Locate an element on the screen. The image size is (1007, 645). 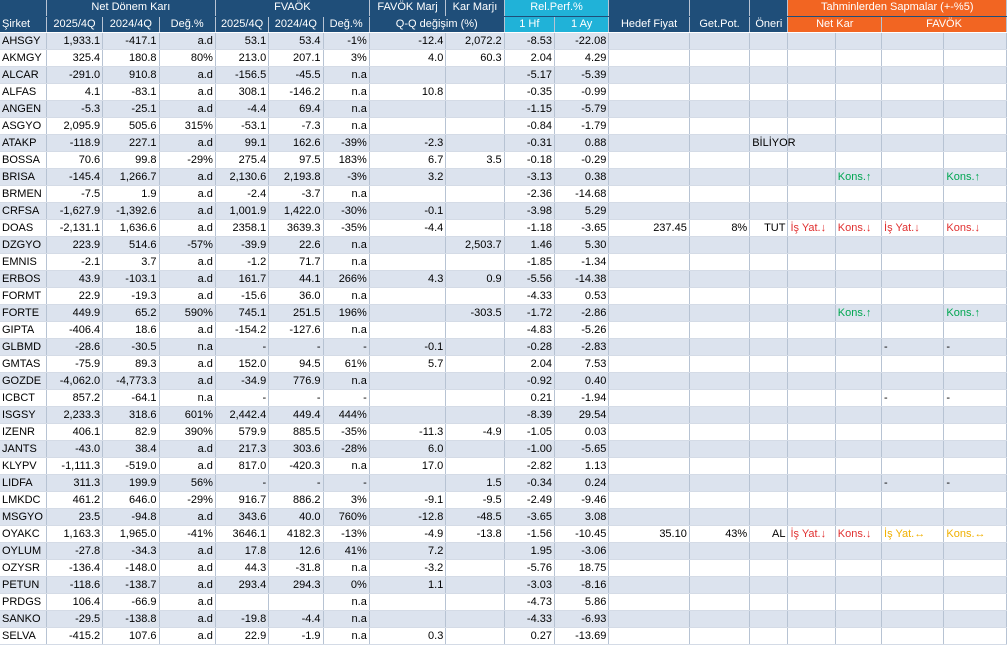
cell-favok-deg: -28% is located at coordinates (346, 449).